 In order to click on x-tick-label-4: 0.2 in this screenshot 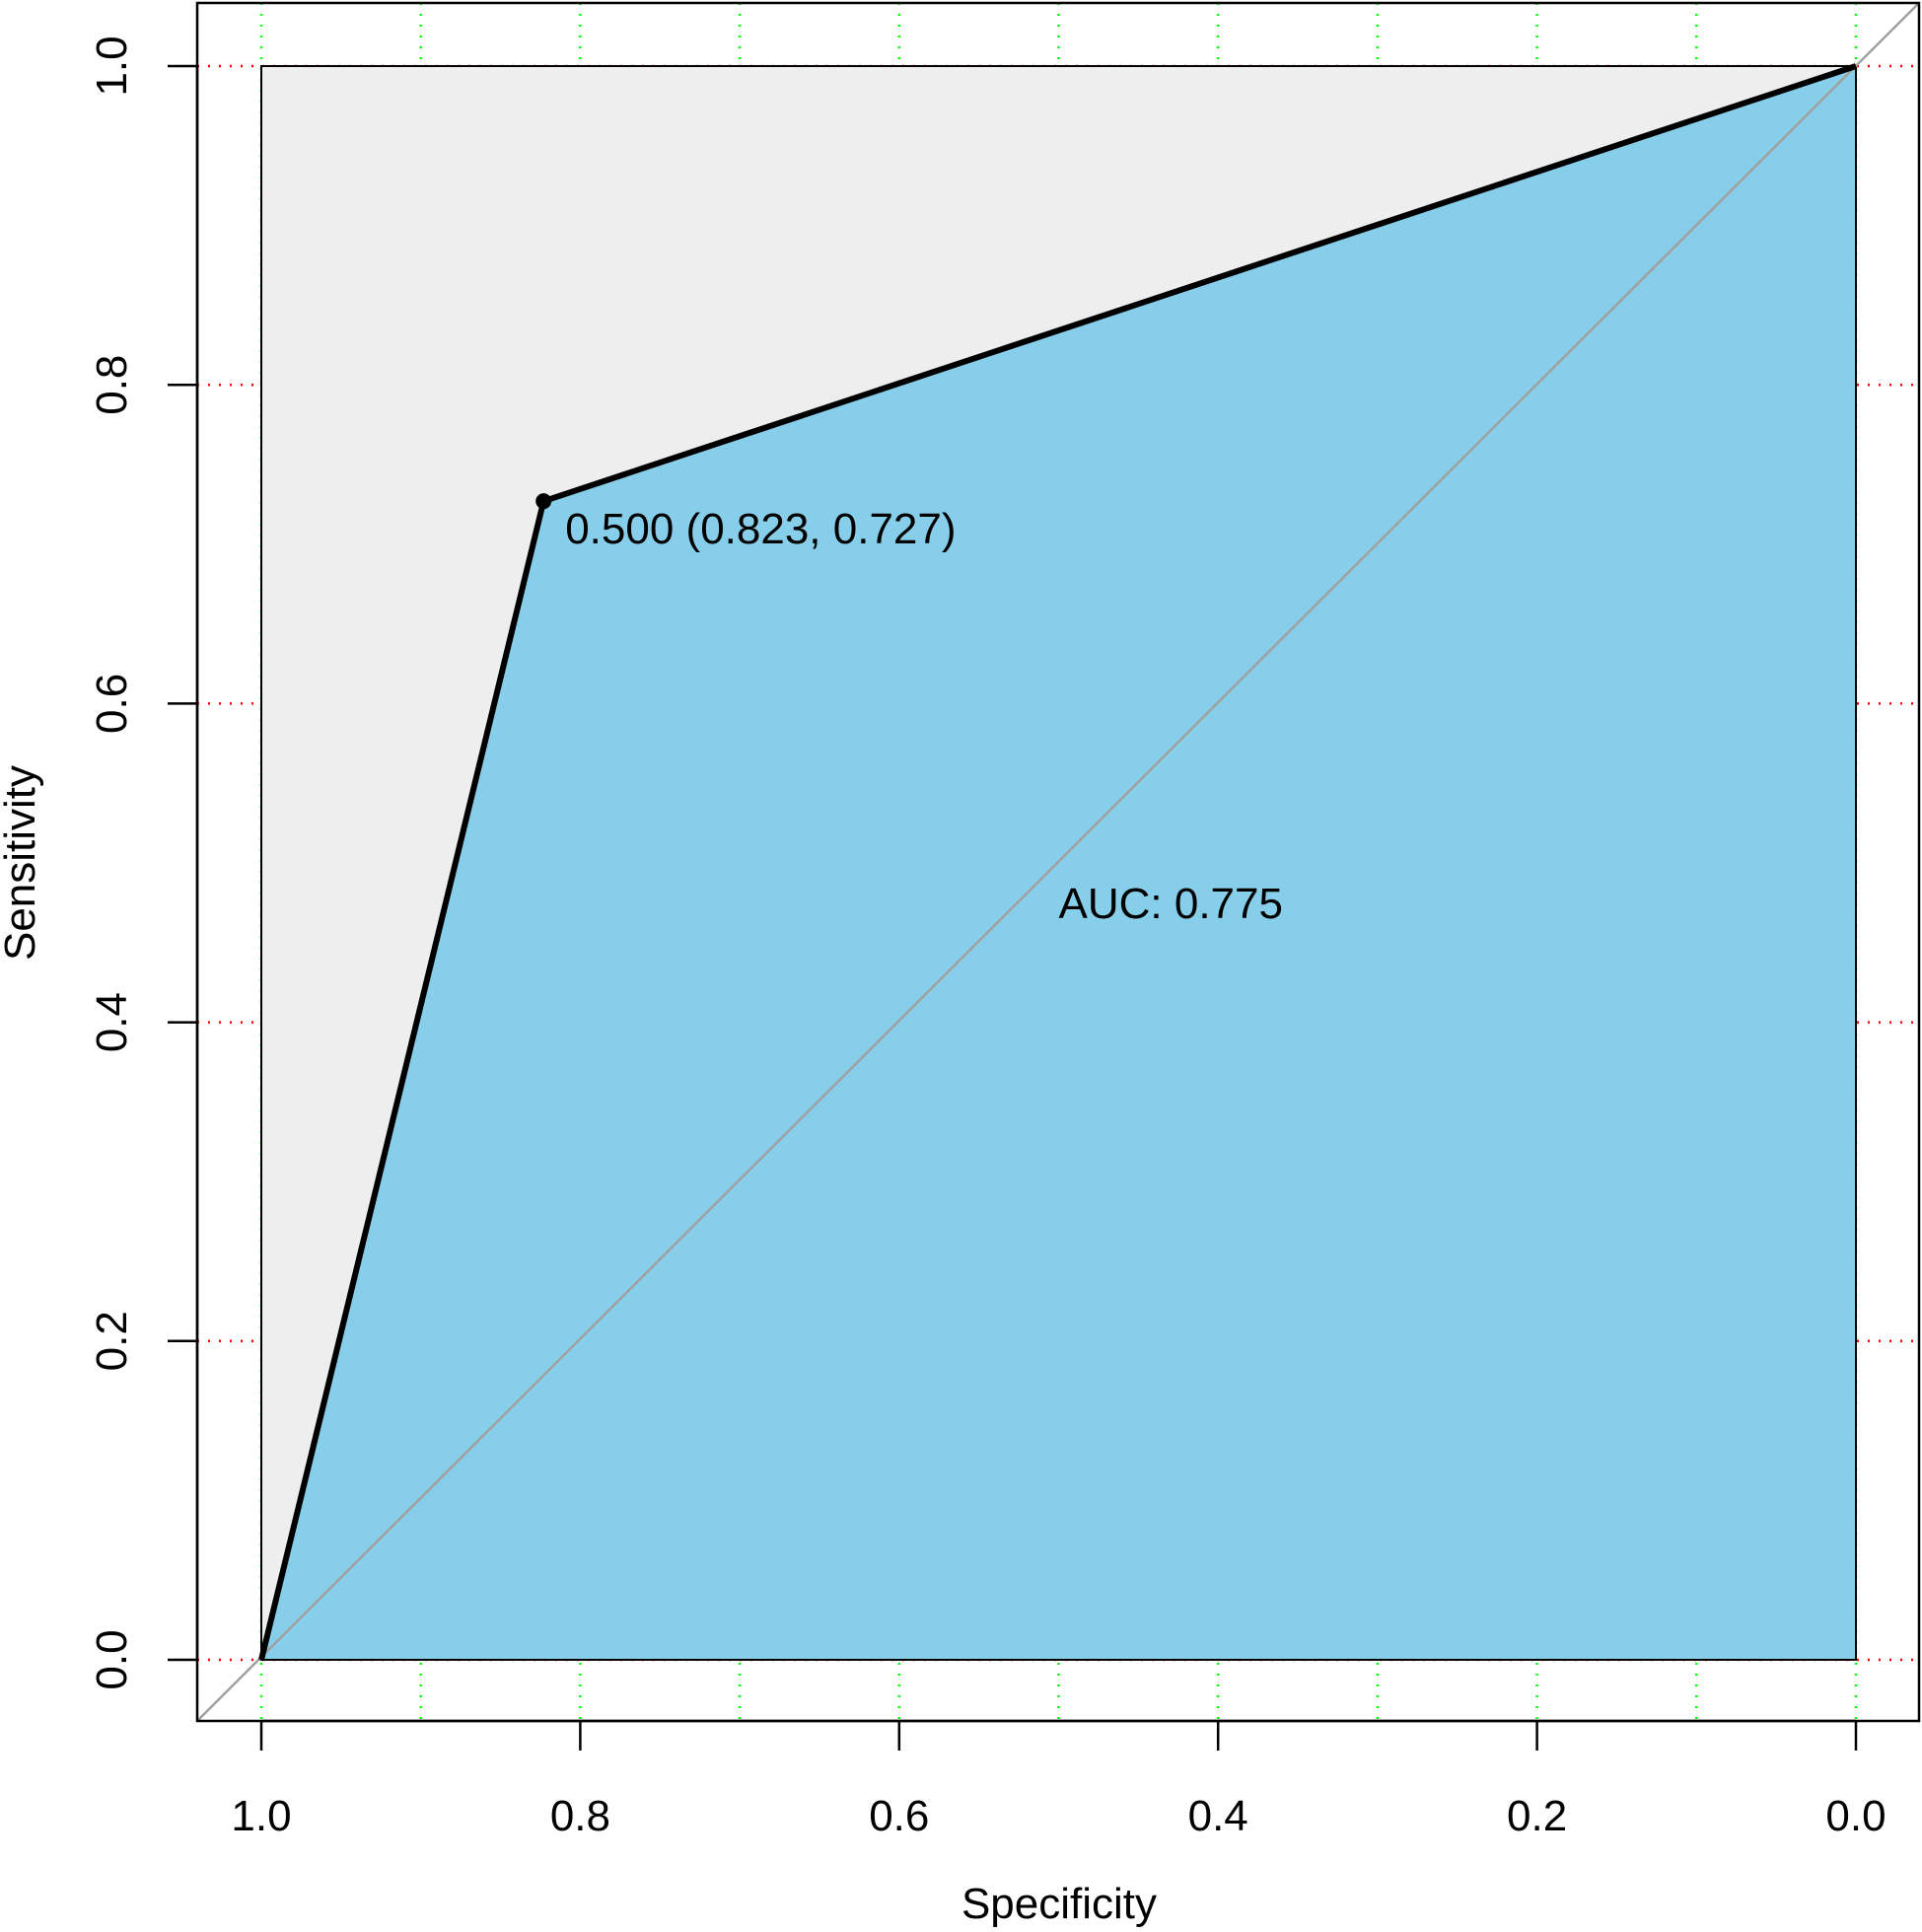, I will do `click(1537, 1816)`.